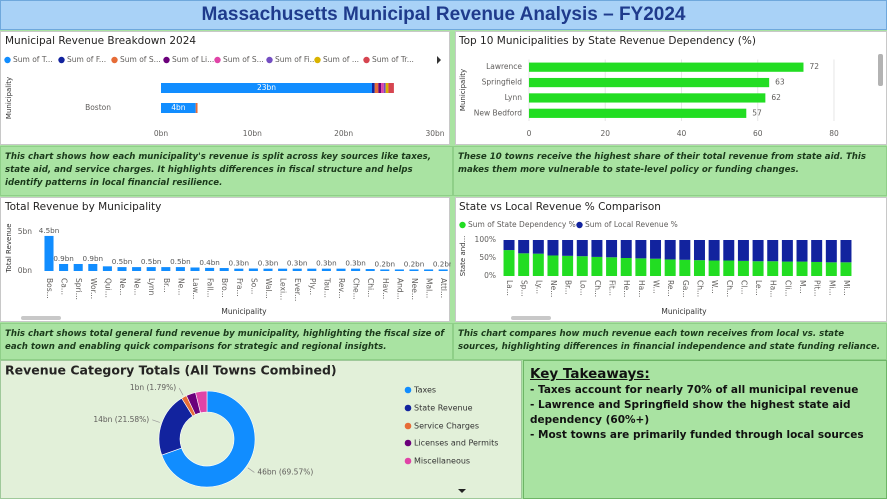 Image resolution: width=887 pixels, height=499 pixels. What do you see at coordinates (252, 133) in the screenshot?
I see `x-tick-label: 10bn` at bounding box center [252, 133].